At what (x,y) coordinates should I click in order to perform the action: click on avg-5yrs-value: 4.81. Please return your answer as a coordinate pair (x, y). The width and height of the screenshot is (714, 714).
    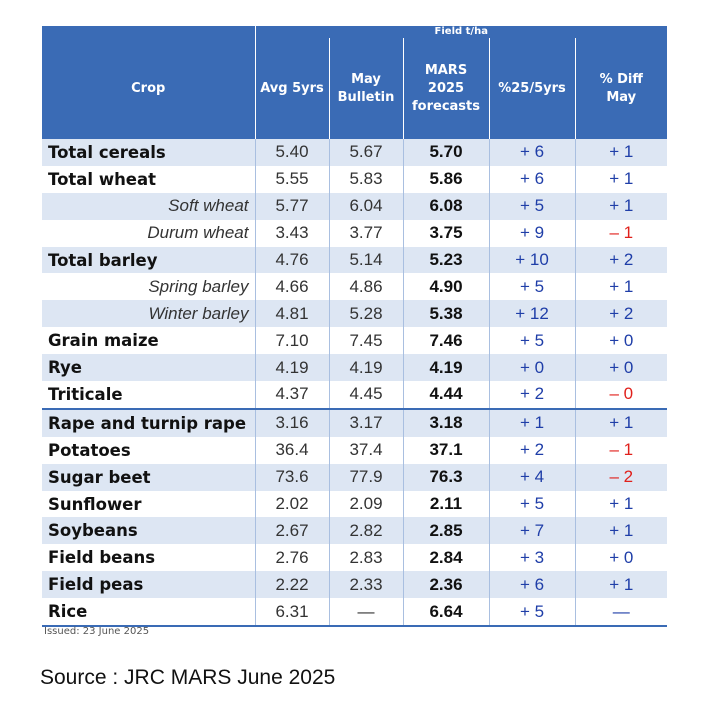
    Looking at the image, I should click on (292, 314).